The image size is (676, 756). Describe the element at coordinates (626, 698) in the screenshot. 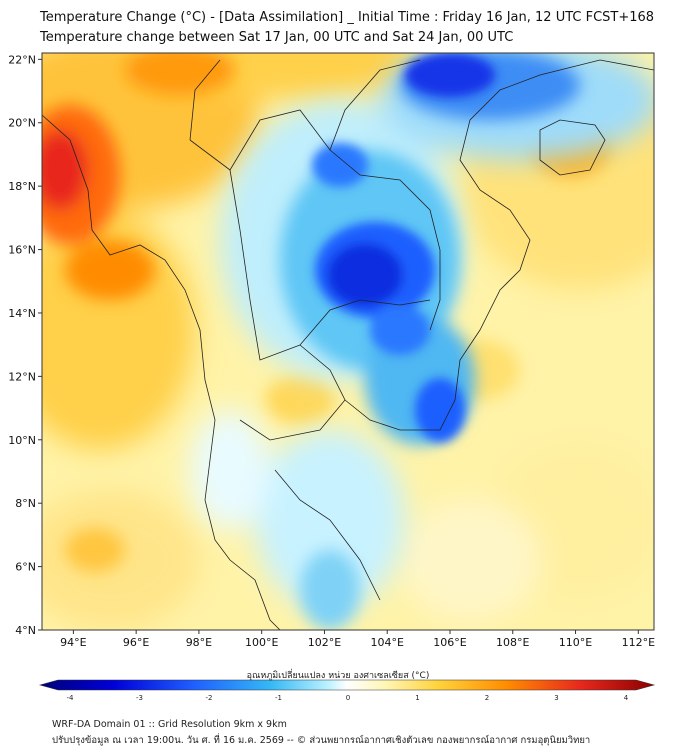

I see `colorbar-tick-label: 4` at that location.